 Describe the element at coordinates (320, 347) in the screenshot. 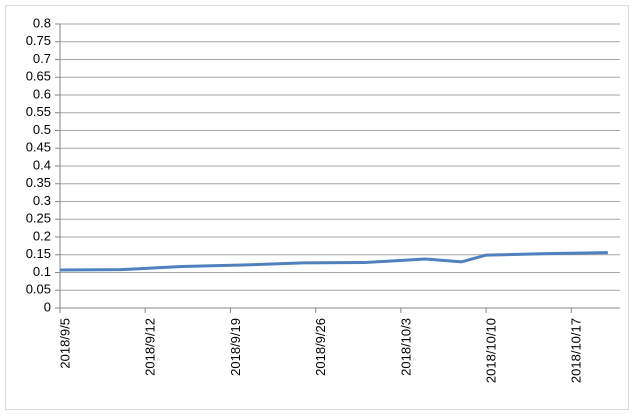

I see `x-tick-label: 2018/9/26` at that location.